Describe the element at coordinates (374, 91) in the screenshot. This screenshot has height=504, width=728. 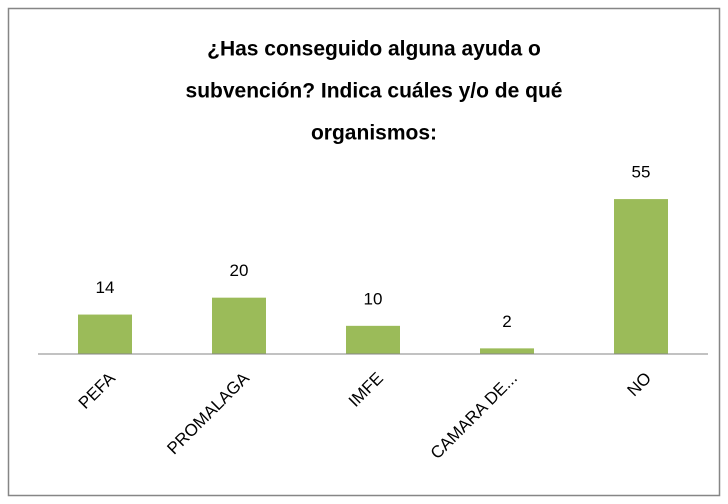
I see `chart-title: subvención? Indica cuáles y/o de qué` at that location.